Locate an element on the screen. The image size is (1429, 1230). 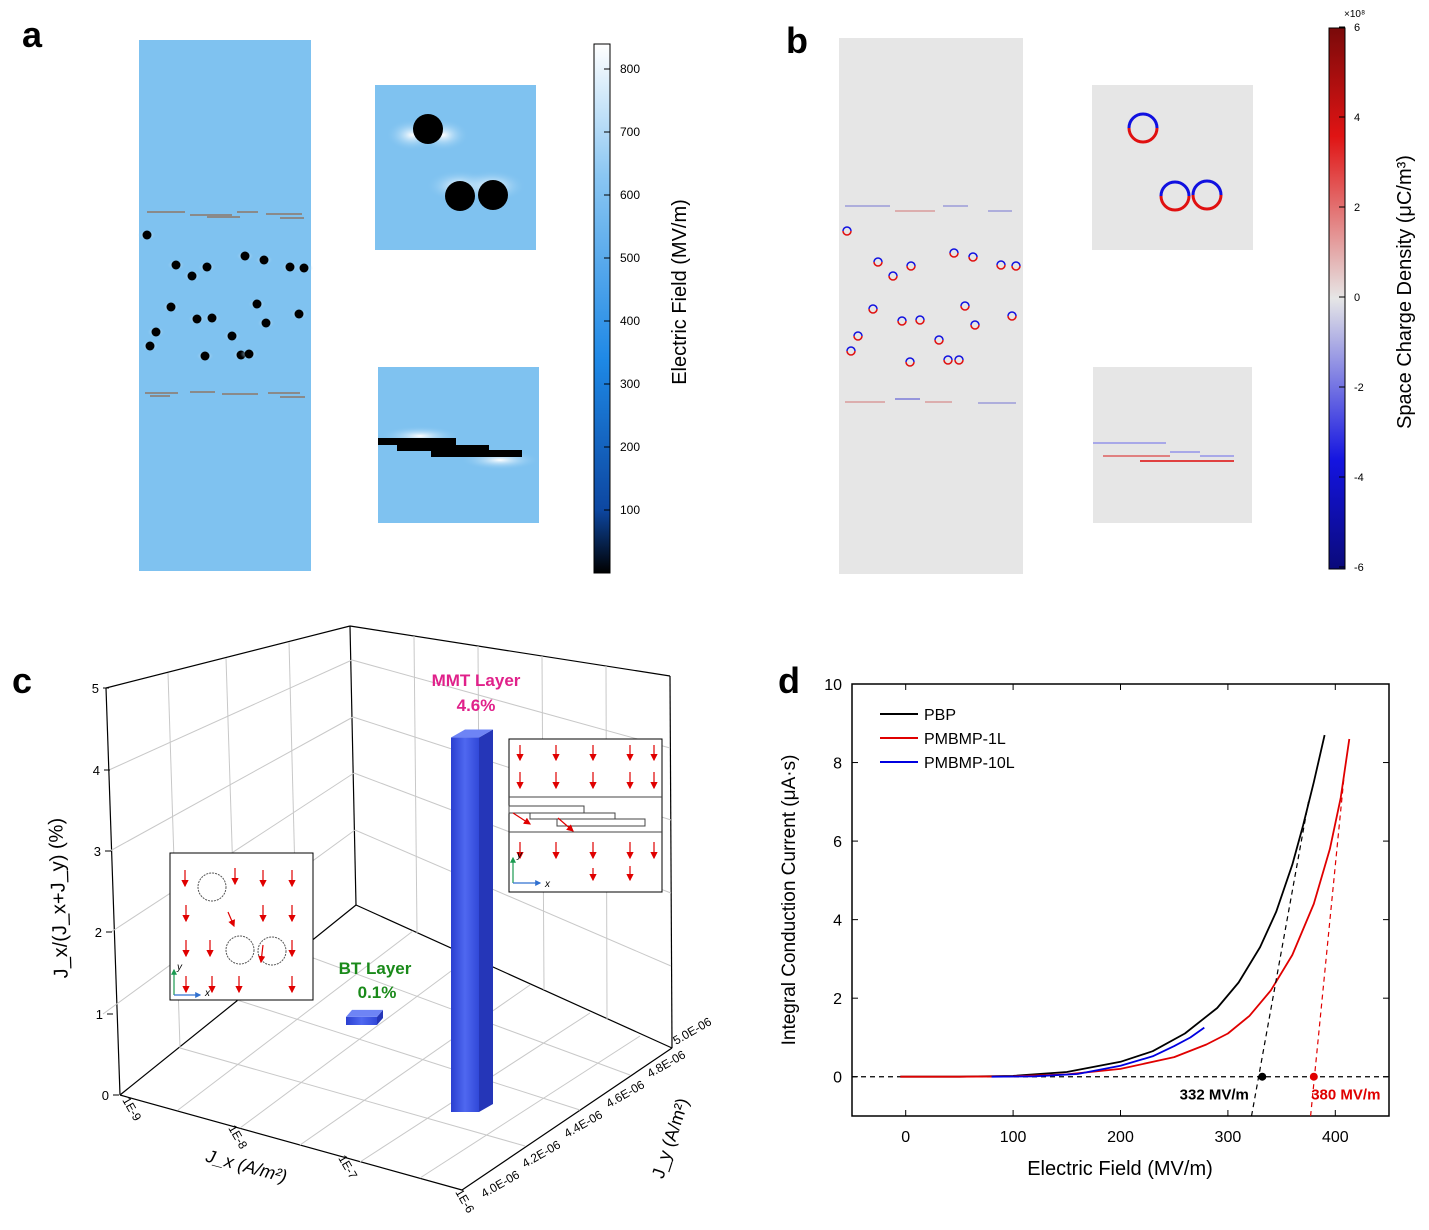
series-line-pbp is located at coordinates (1113, 906).